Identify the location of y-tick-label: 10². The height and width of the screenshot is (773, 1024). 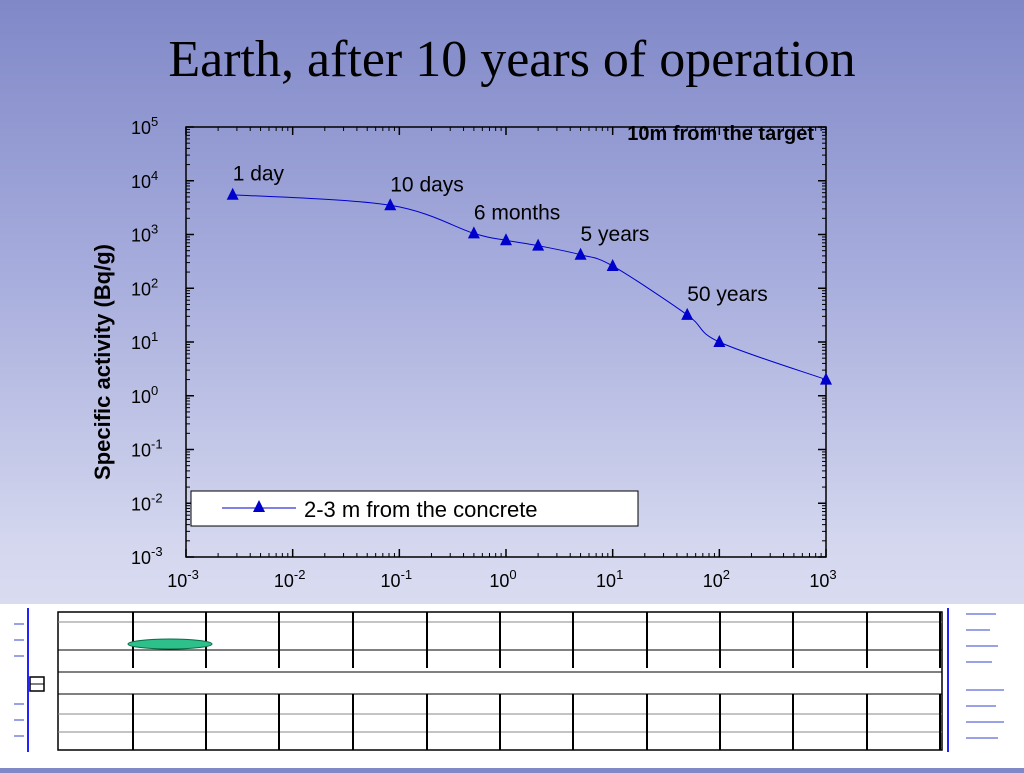
(144, 287).